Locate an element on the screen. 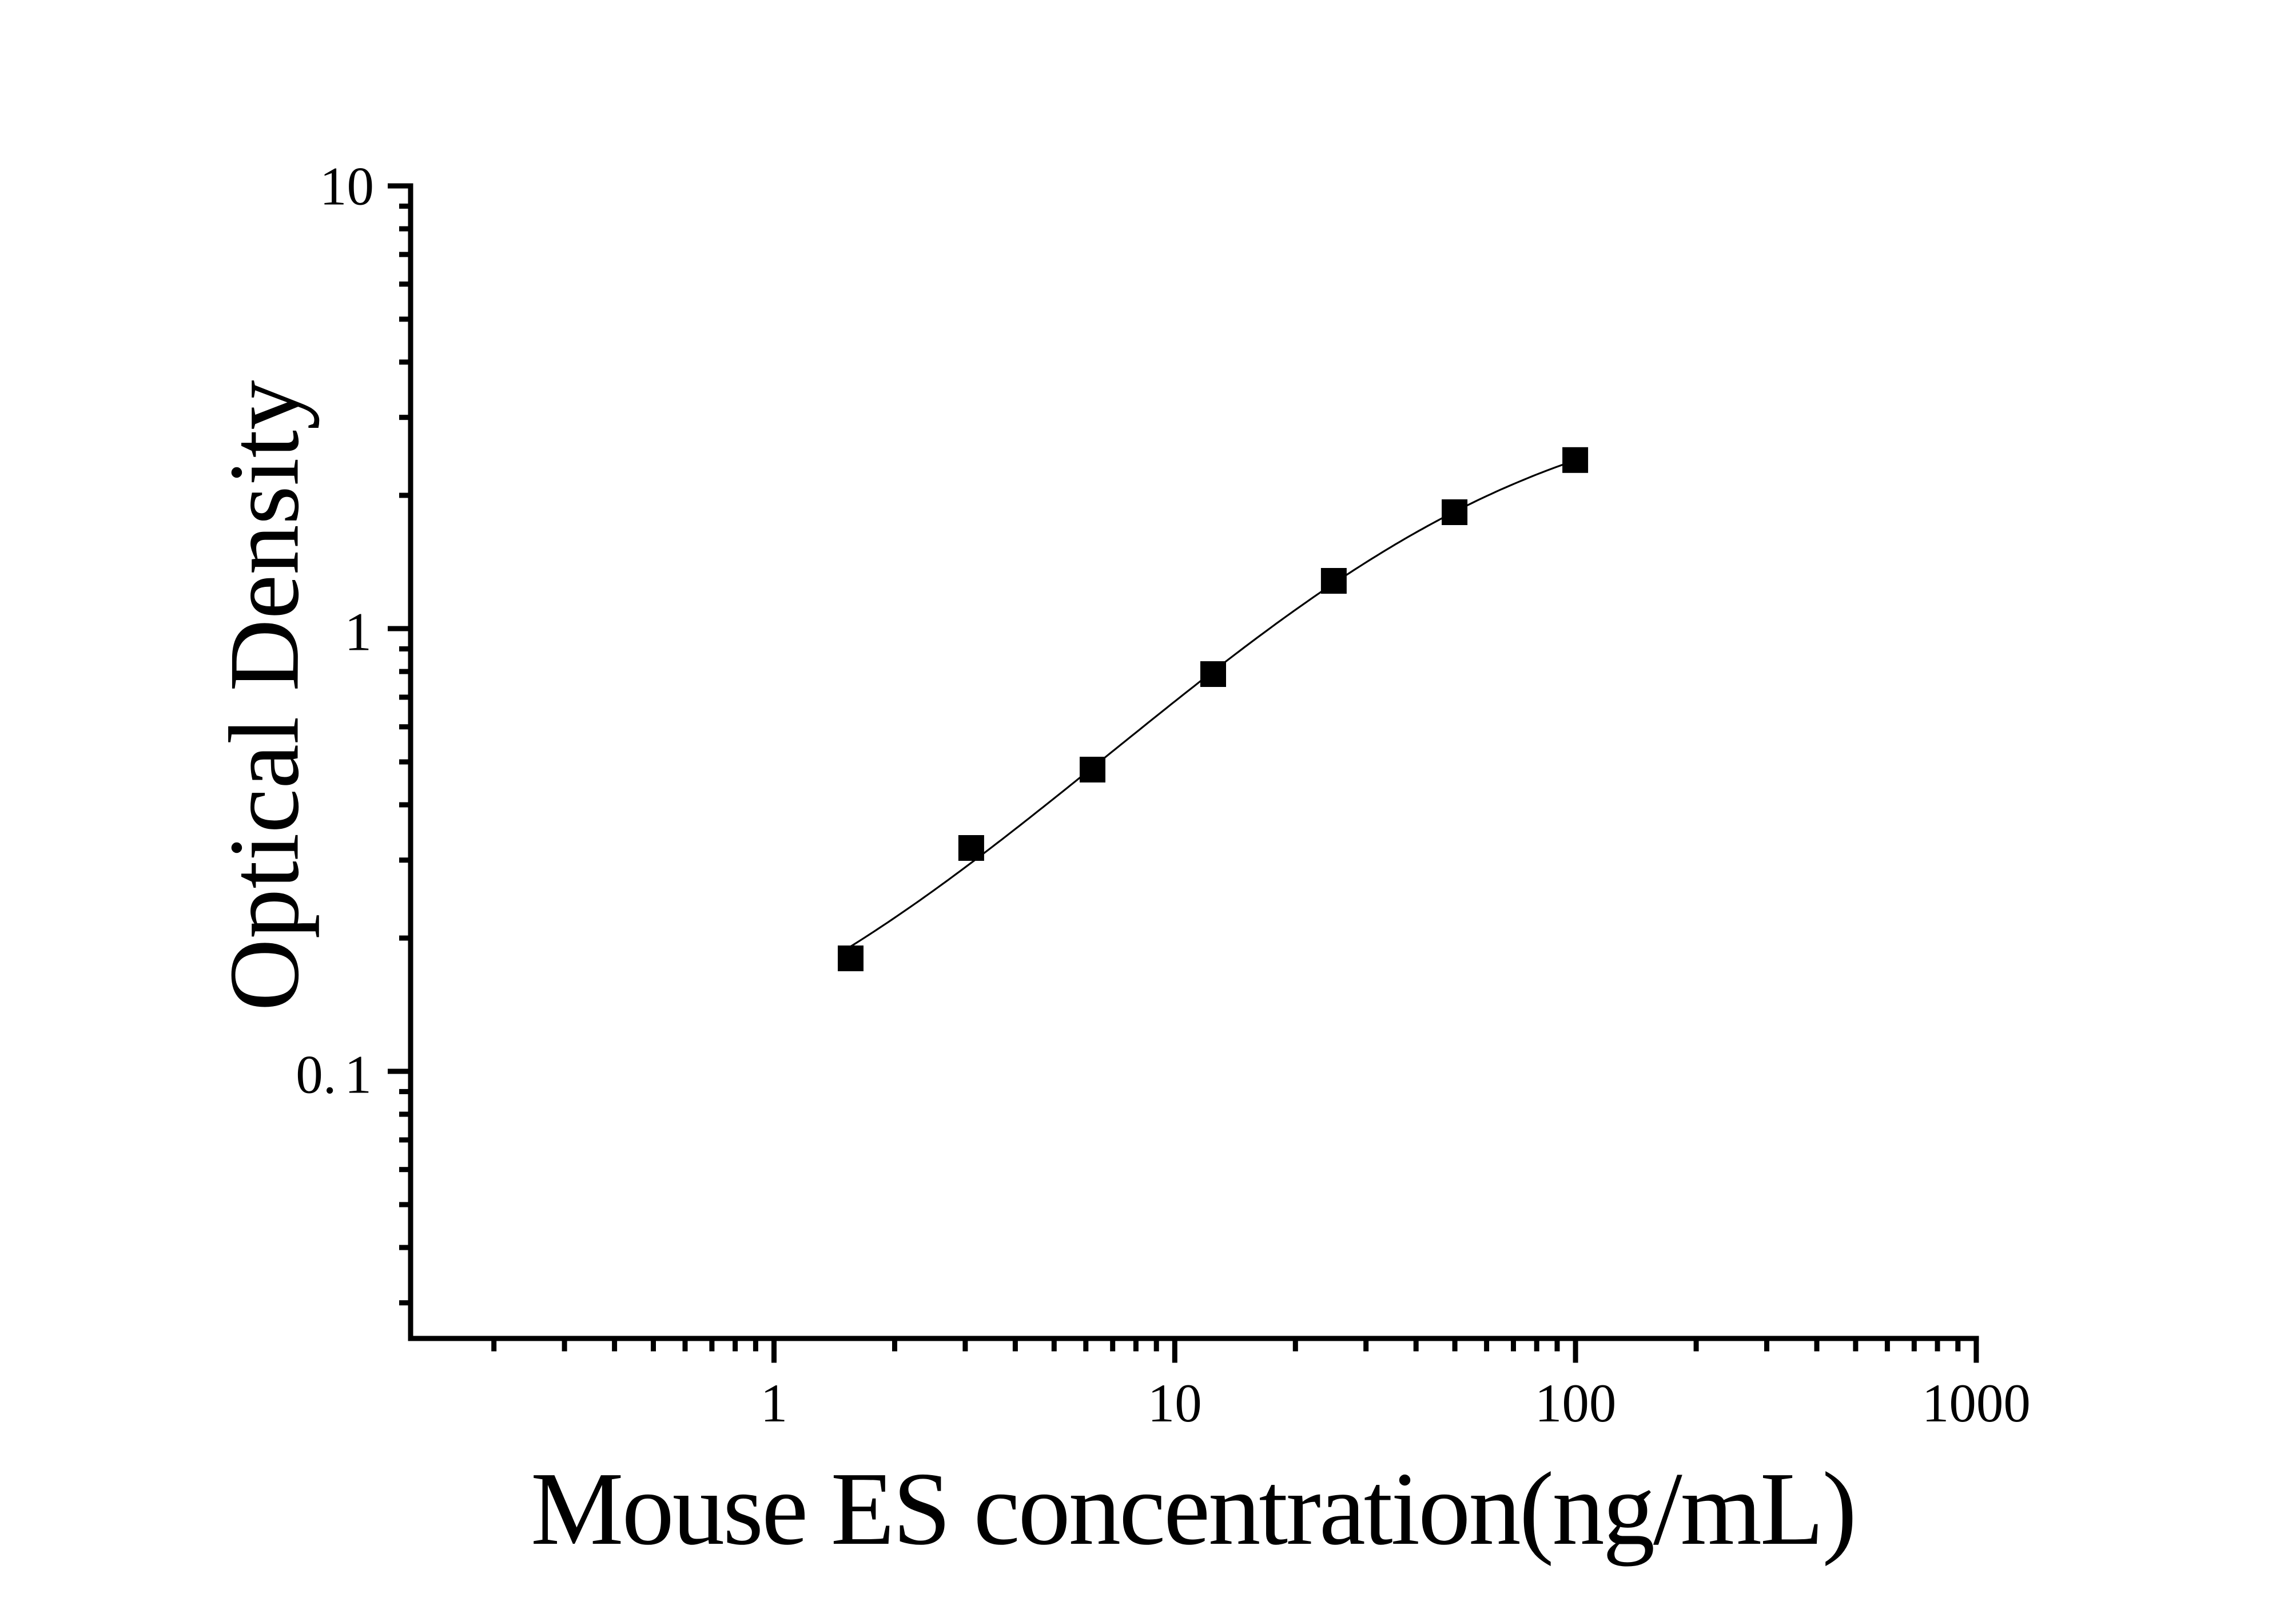 This screenshot has height=1605, width=2296. svg-text: Mouse ES concentration(ng/mL) is located at coordinates (1193, 1509).